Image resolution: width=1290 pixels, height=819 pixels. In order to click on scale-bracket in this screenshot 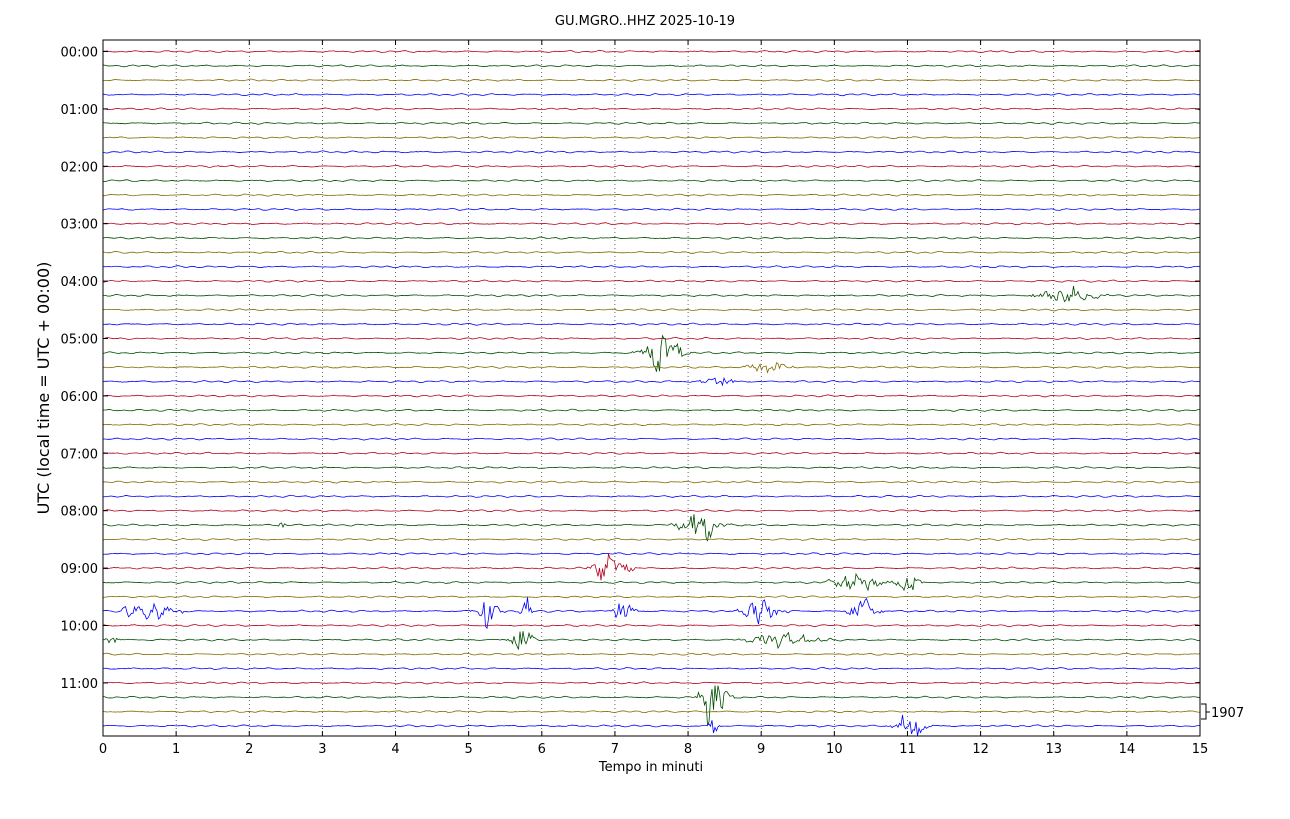, I will do `click(1204, 711)`.